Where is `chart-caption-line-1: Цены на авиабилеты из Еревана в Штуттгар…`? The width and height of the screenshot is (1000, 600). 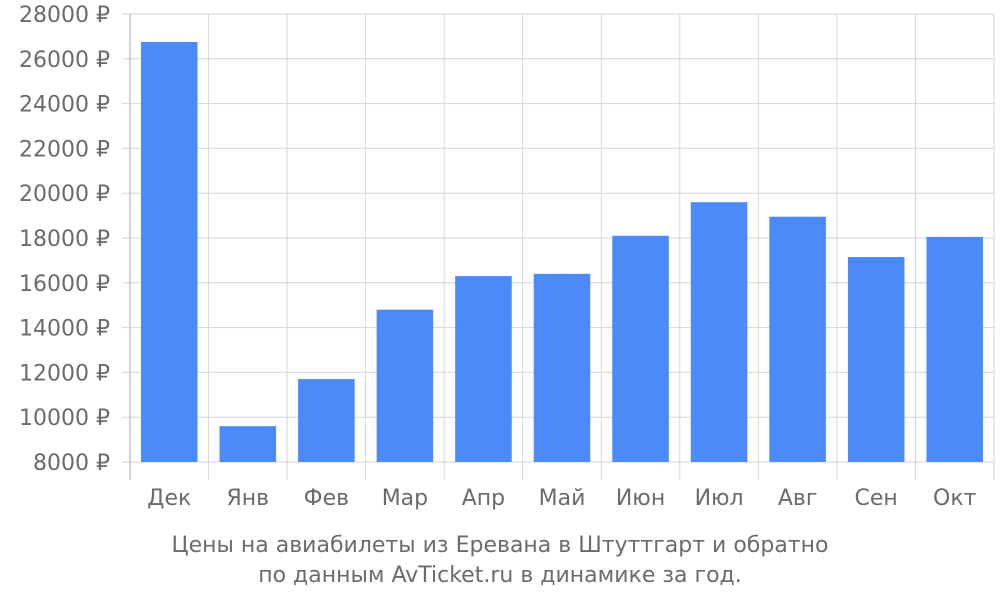 chart-caption-line-1: Цены на авиабилеты из Еревана в Штуттгар… is located at coordinates (500, 545).